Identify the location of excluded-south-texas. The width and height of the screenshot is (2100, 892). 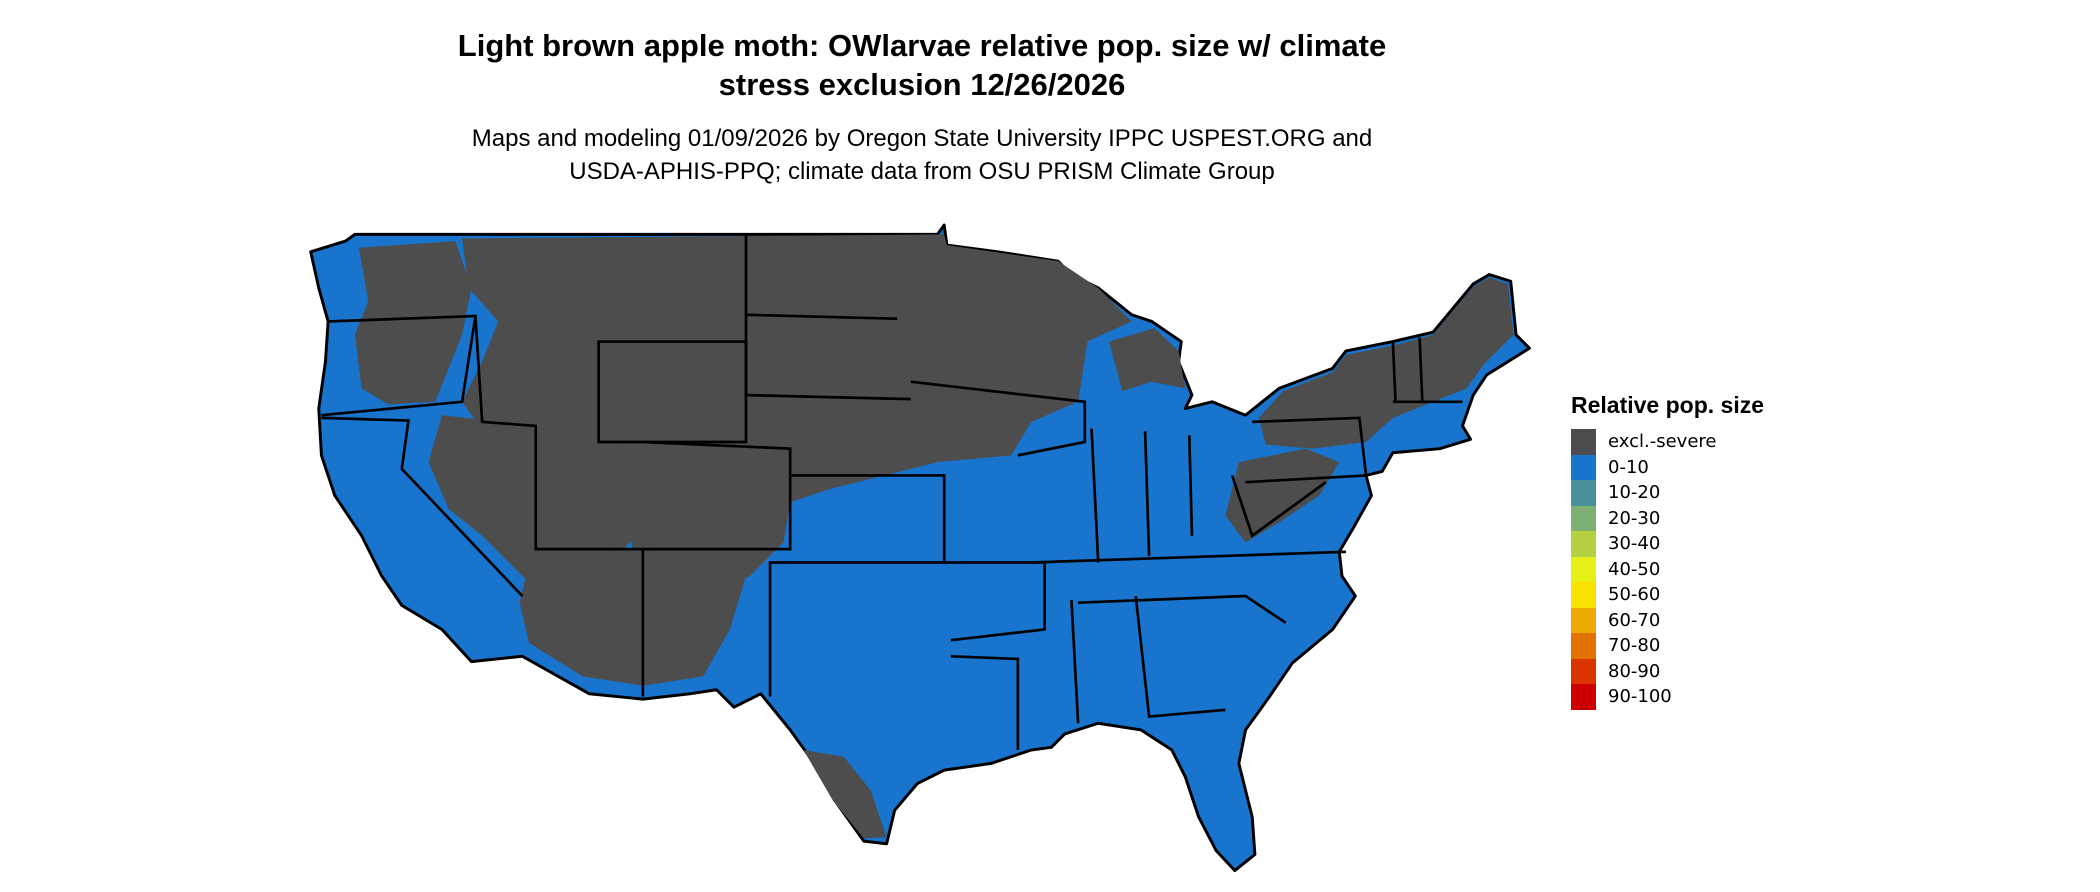
(845, 794).